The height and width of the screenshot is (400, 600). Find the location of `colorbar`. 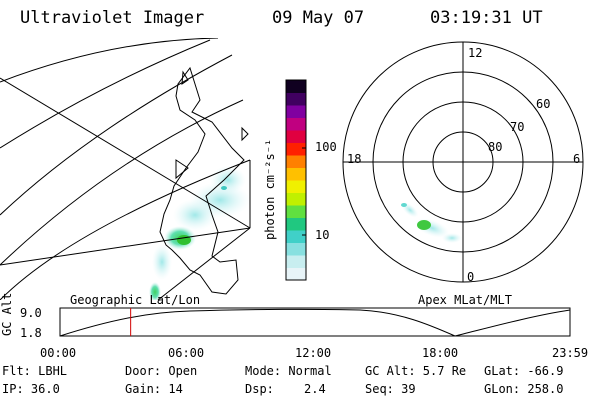

colorbar is located at coordinates (296, 180).